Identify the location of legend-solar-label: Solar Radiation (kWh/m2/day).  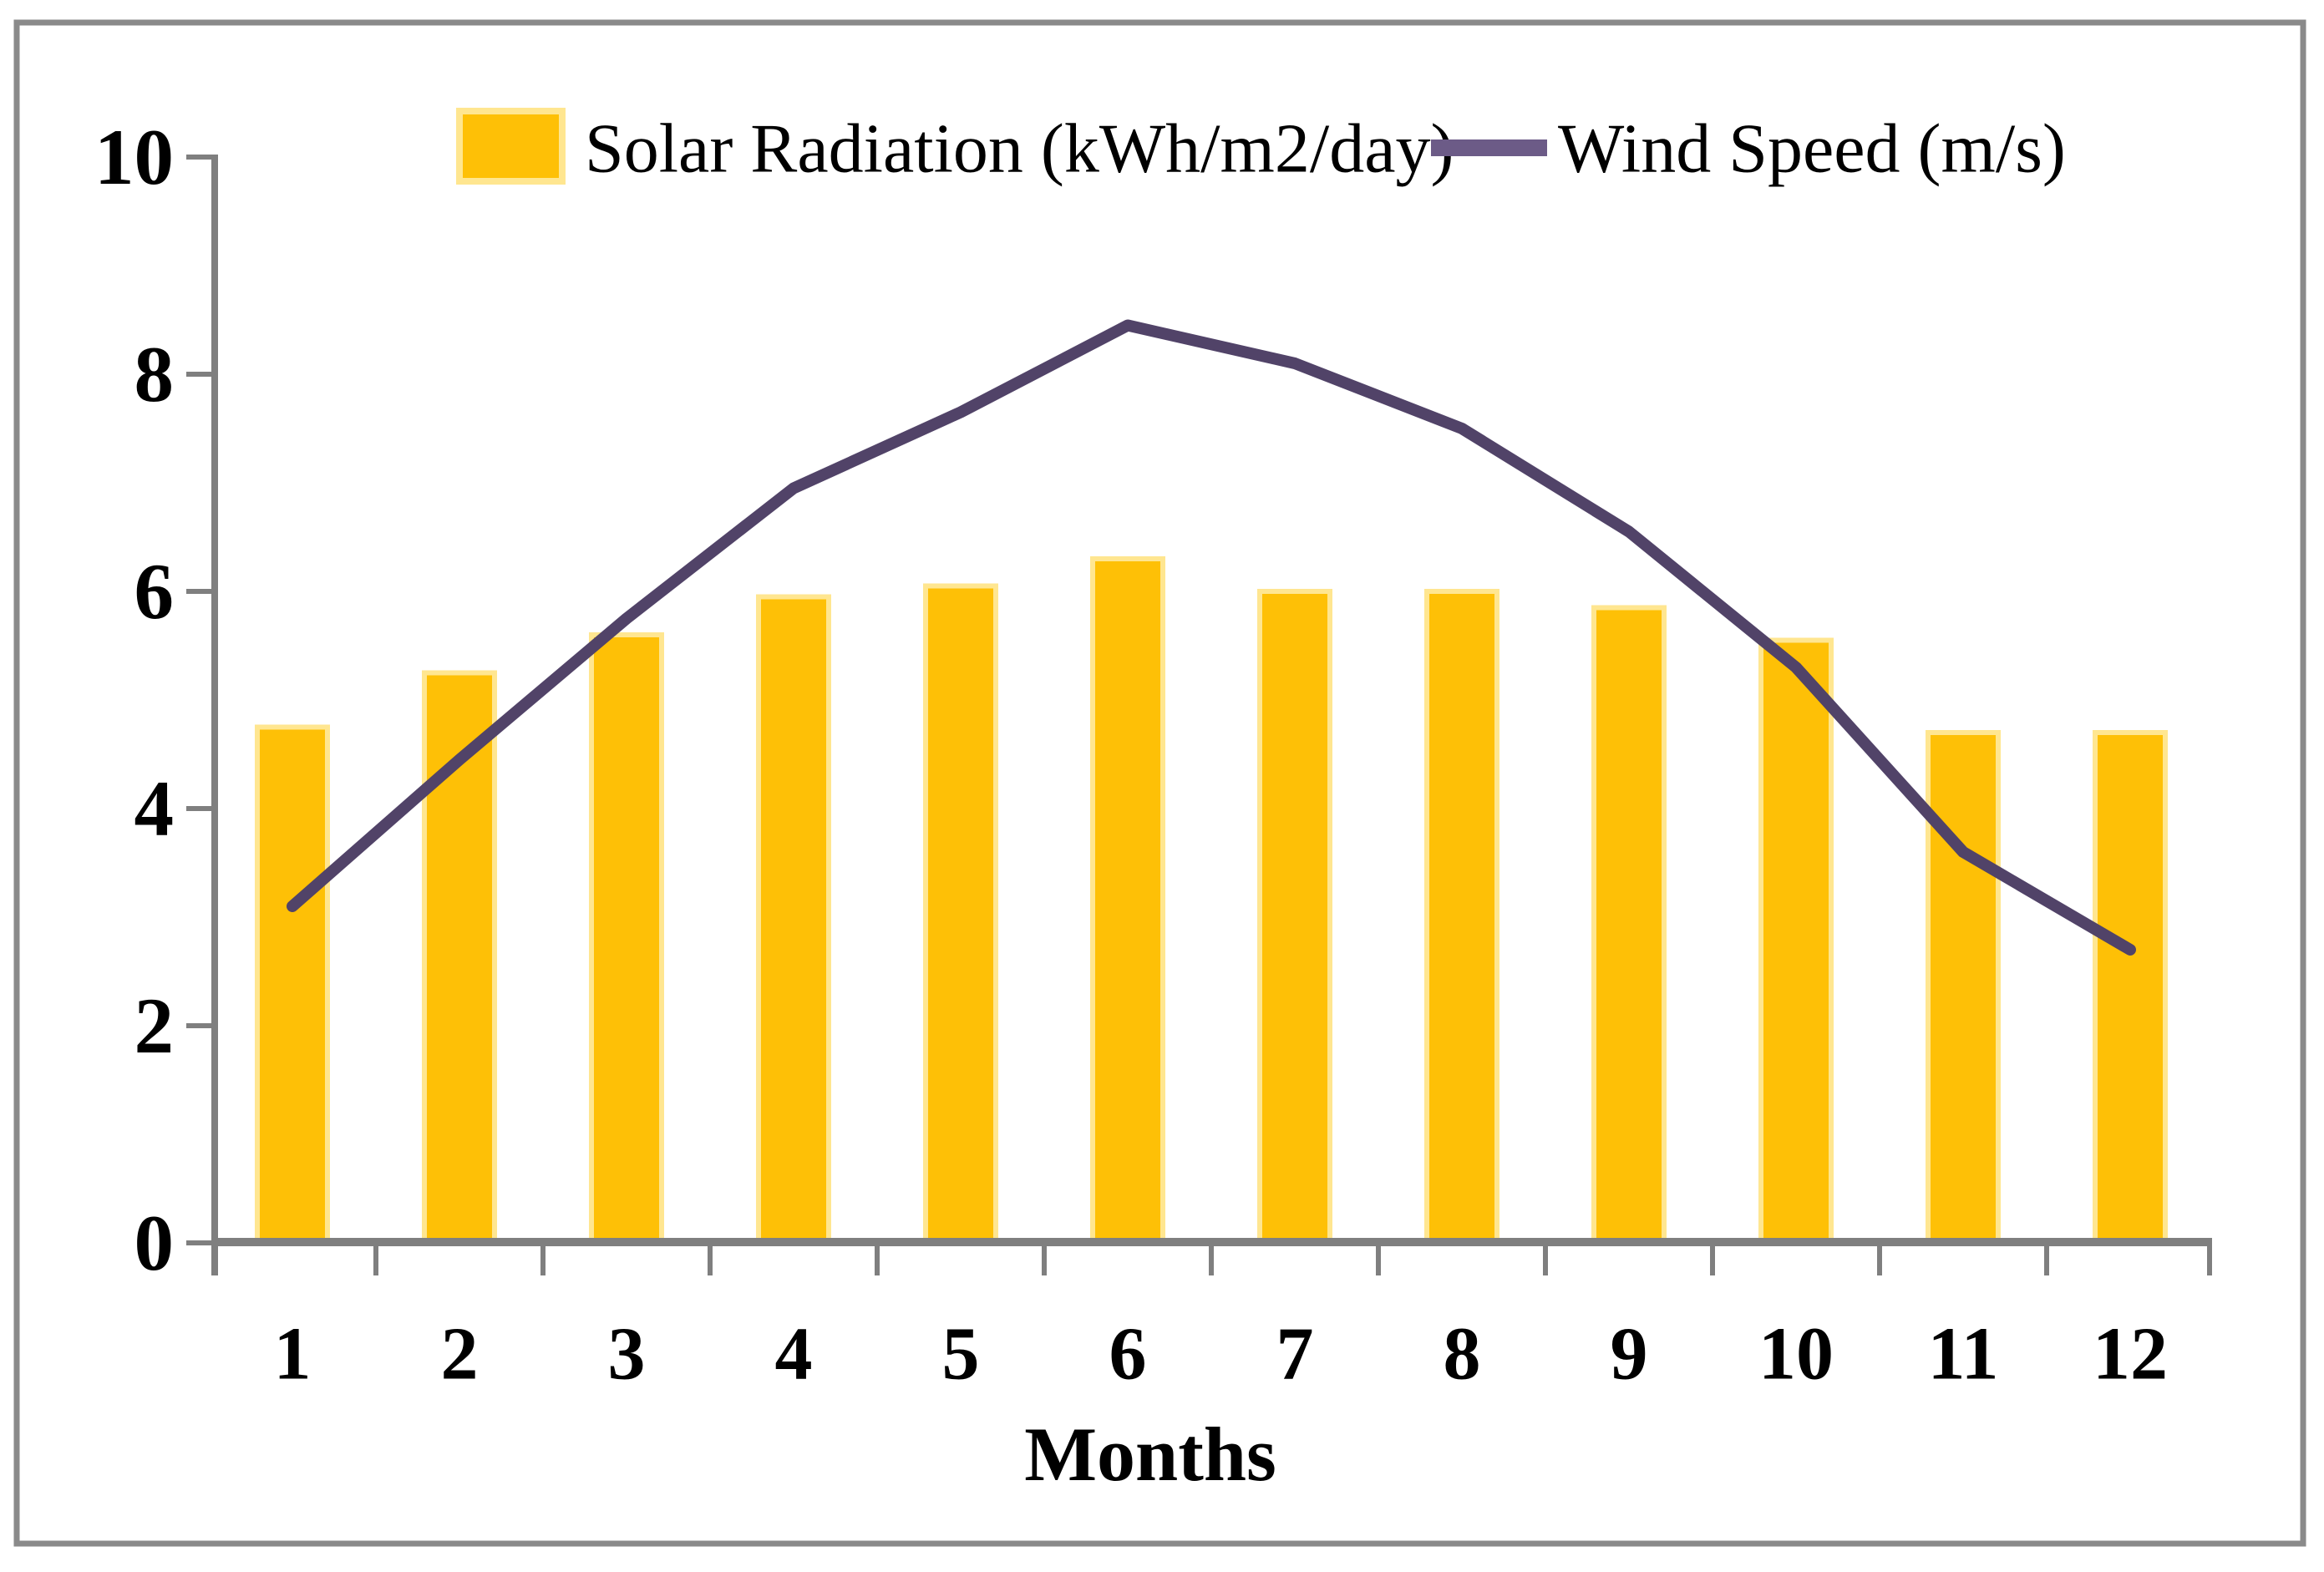
(1019, 149).